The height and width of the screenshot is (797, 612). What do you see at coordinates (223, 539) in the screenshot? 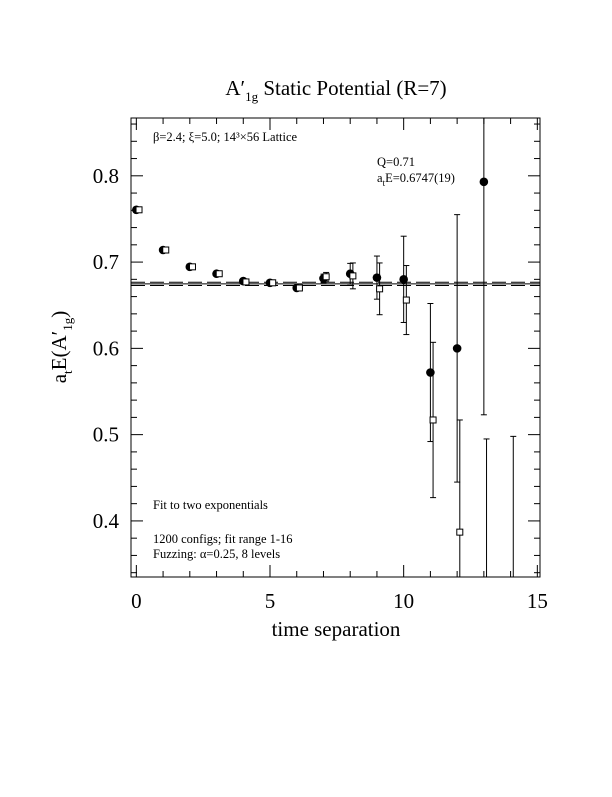
I see `annotation: 1200 configs; fit range 1-16` at bounding box center [223, 539].